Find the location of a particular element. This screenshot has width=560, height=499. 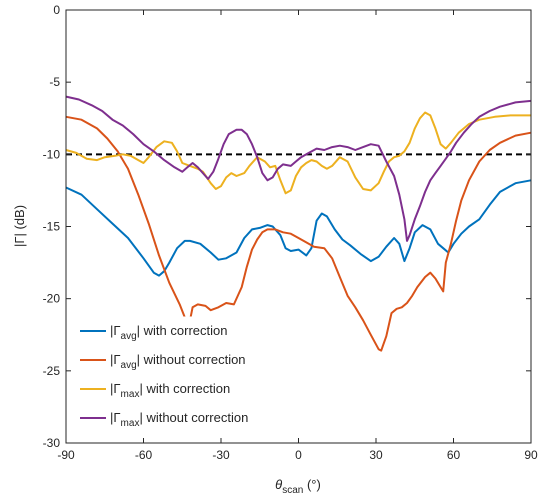

x-tick-label: -30 is located at coordinates (221, 455).